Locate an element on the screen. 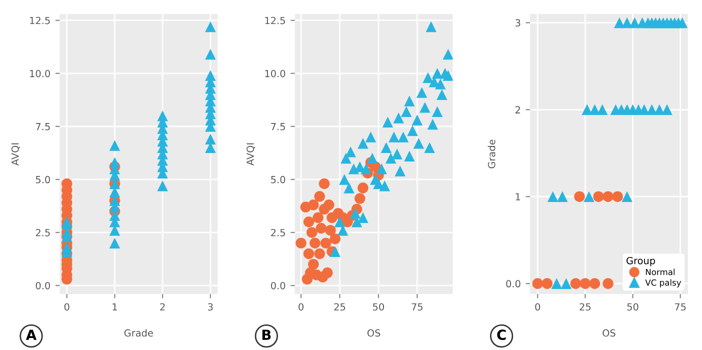 Image resolution: width=702 pixels, height=350 pixels. x-tick-label: 1 is located at coordinates (114, 306).